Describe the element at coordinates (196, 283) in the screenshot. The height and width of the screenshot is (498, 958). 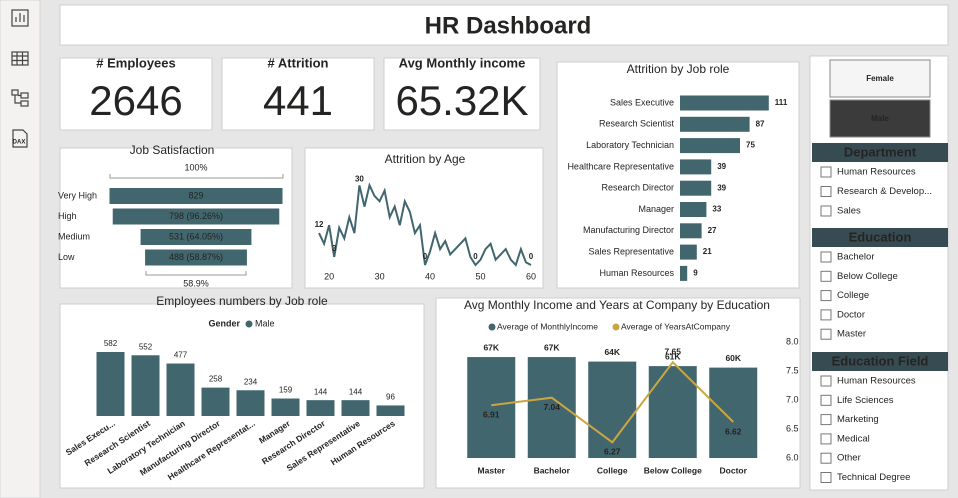
I see `funnel-bottom-label: 58.9%` at that location.